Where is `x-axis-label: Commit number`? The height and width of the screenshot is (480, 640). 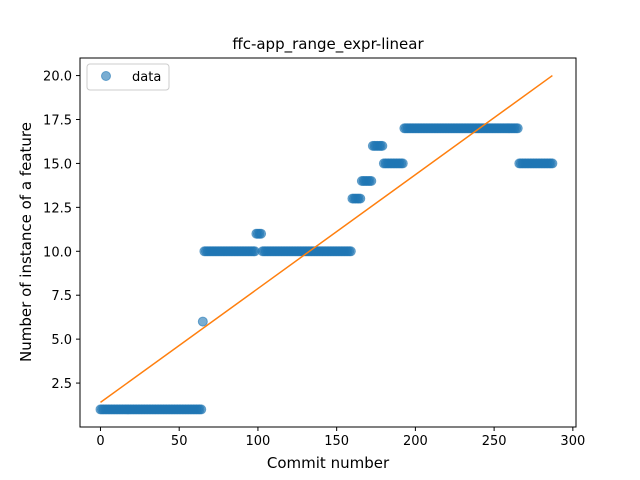 x-axis-label: Commit number is located at coordinates (328, 463).